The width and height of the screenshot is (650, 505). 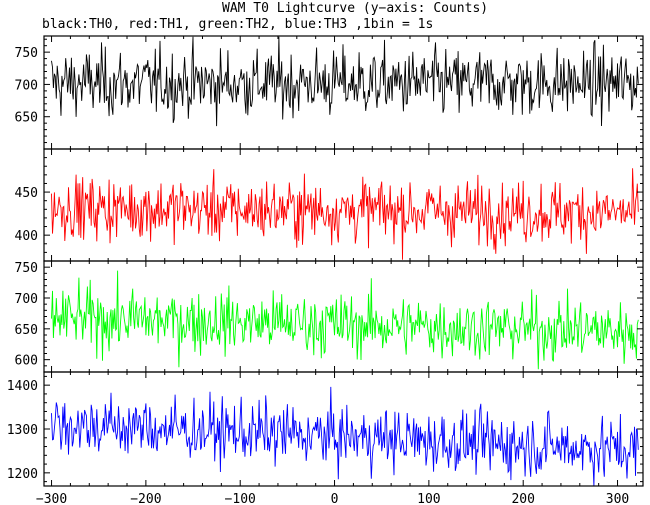 What do you see at coordinates (355, 8) in the screenshot?
I see `chart-title: WAM T0 Lightcurve (y−axis: Counts)` at bounding box center [355, 8].